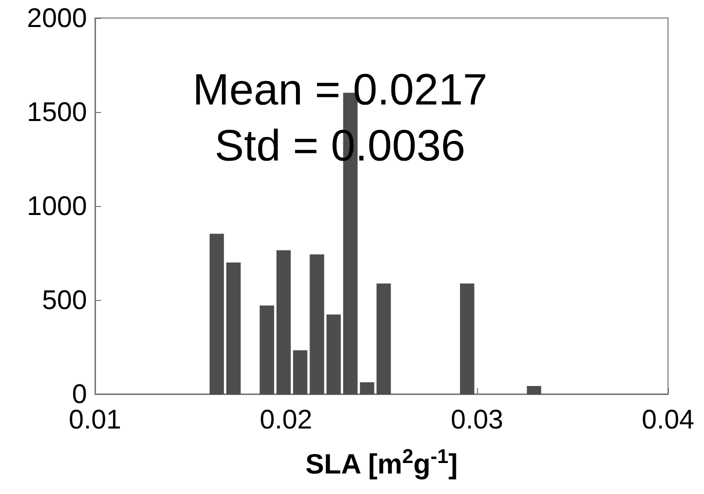 The width and height of the screenshot is (704, 494). Describe the element at coordinates (56, 112) in the screenshot. I see `y-tick-label: 1500` at that location.